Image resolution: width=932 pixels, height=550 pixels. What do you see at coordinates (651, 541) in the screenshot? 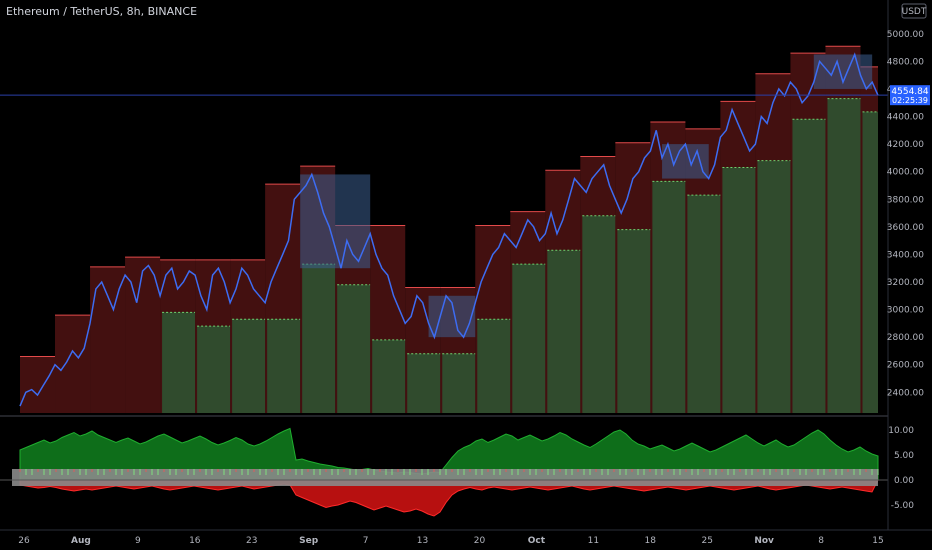
I see `time-tick-label: 18` at bounding box center [651, 541].